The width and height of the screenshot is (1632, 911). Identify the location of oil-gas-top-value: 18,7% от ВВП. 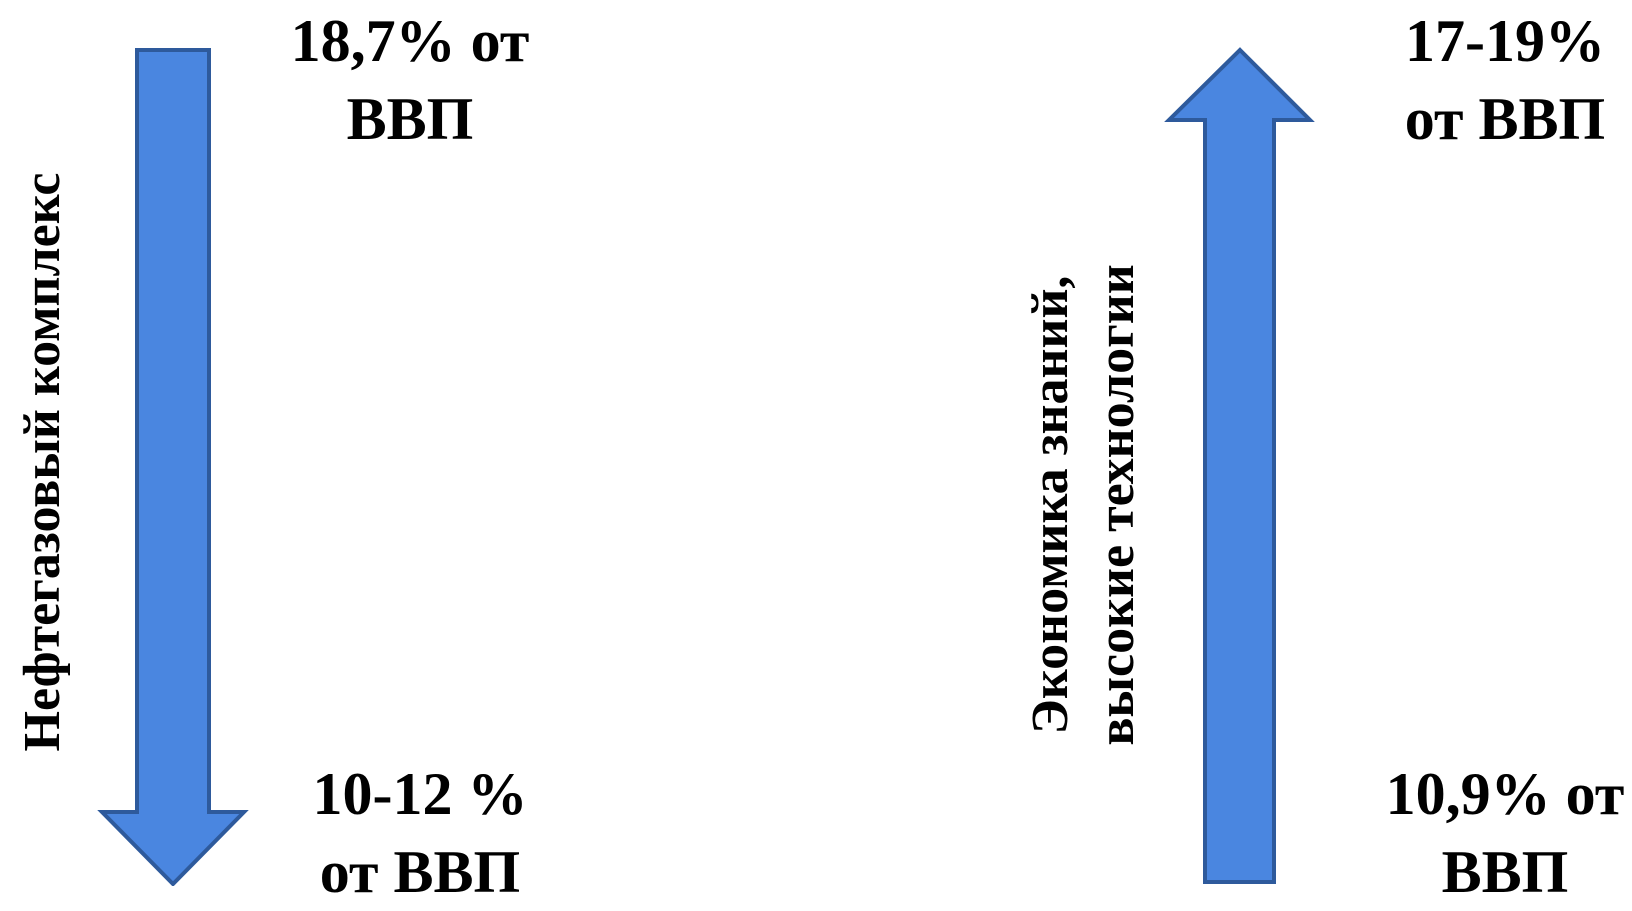
(410, 80).